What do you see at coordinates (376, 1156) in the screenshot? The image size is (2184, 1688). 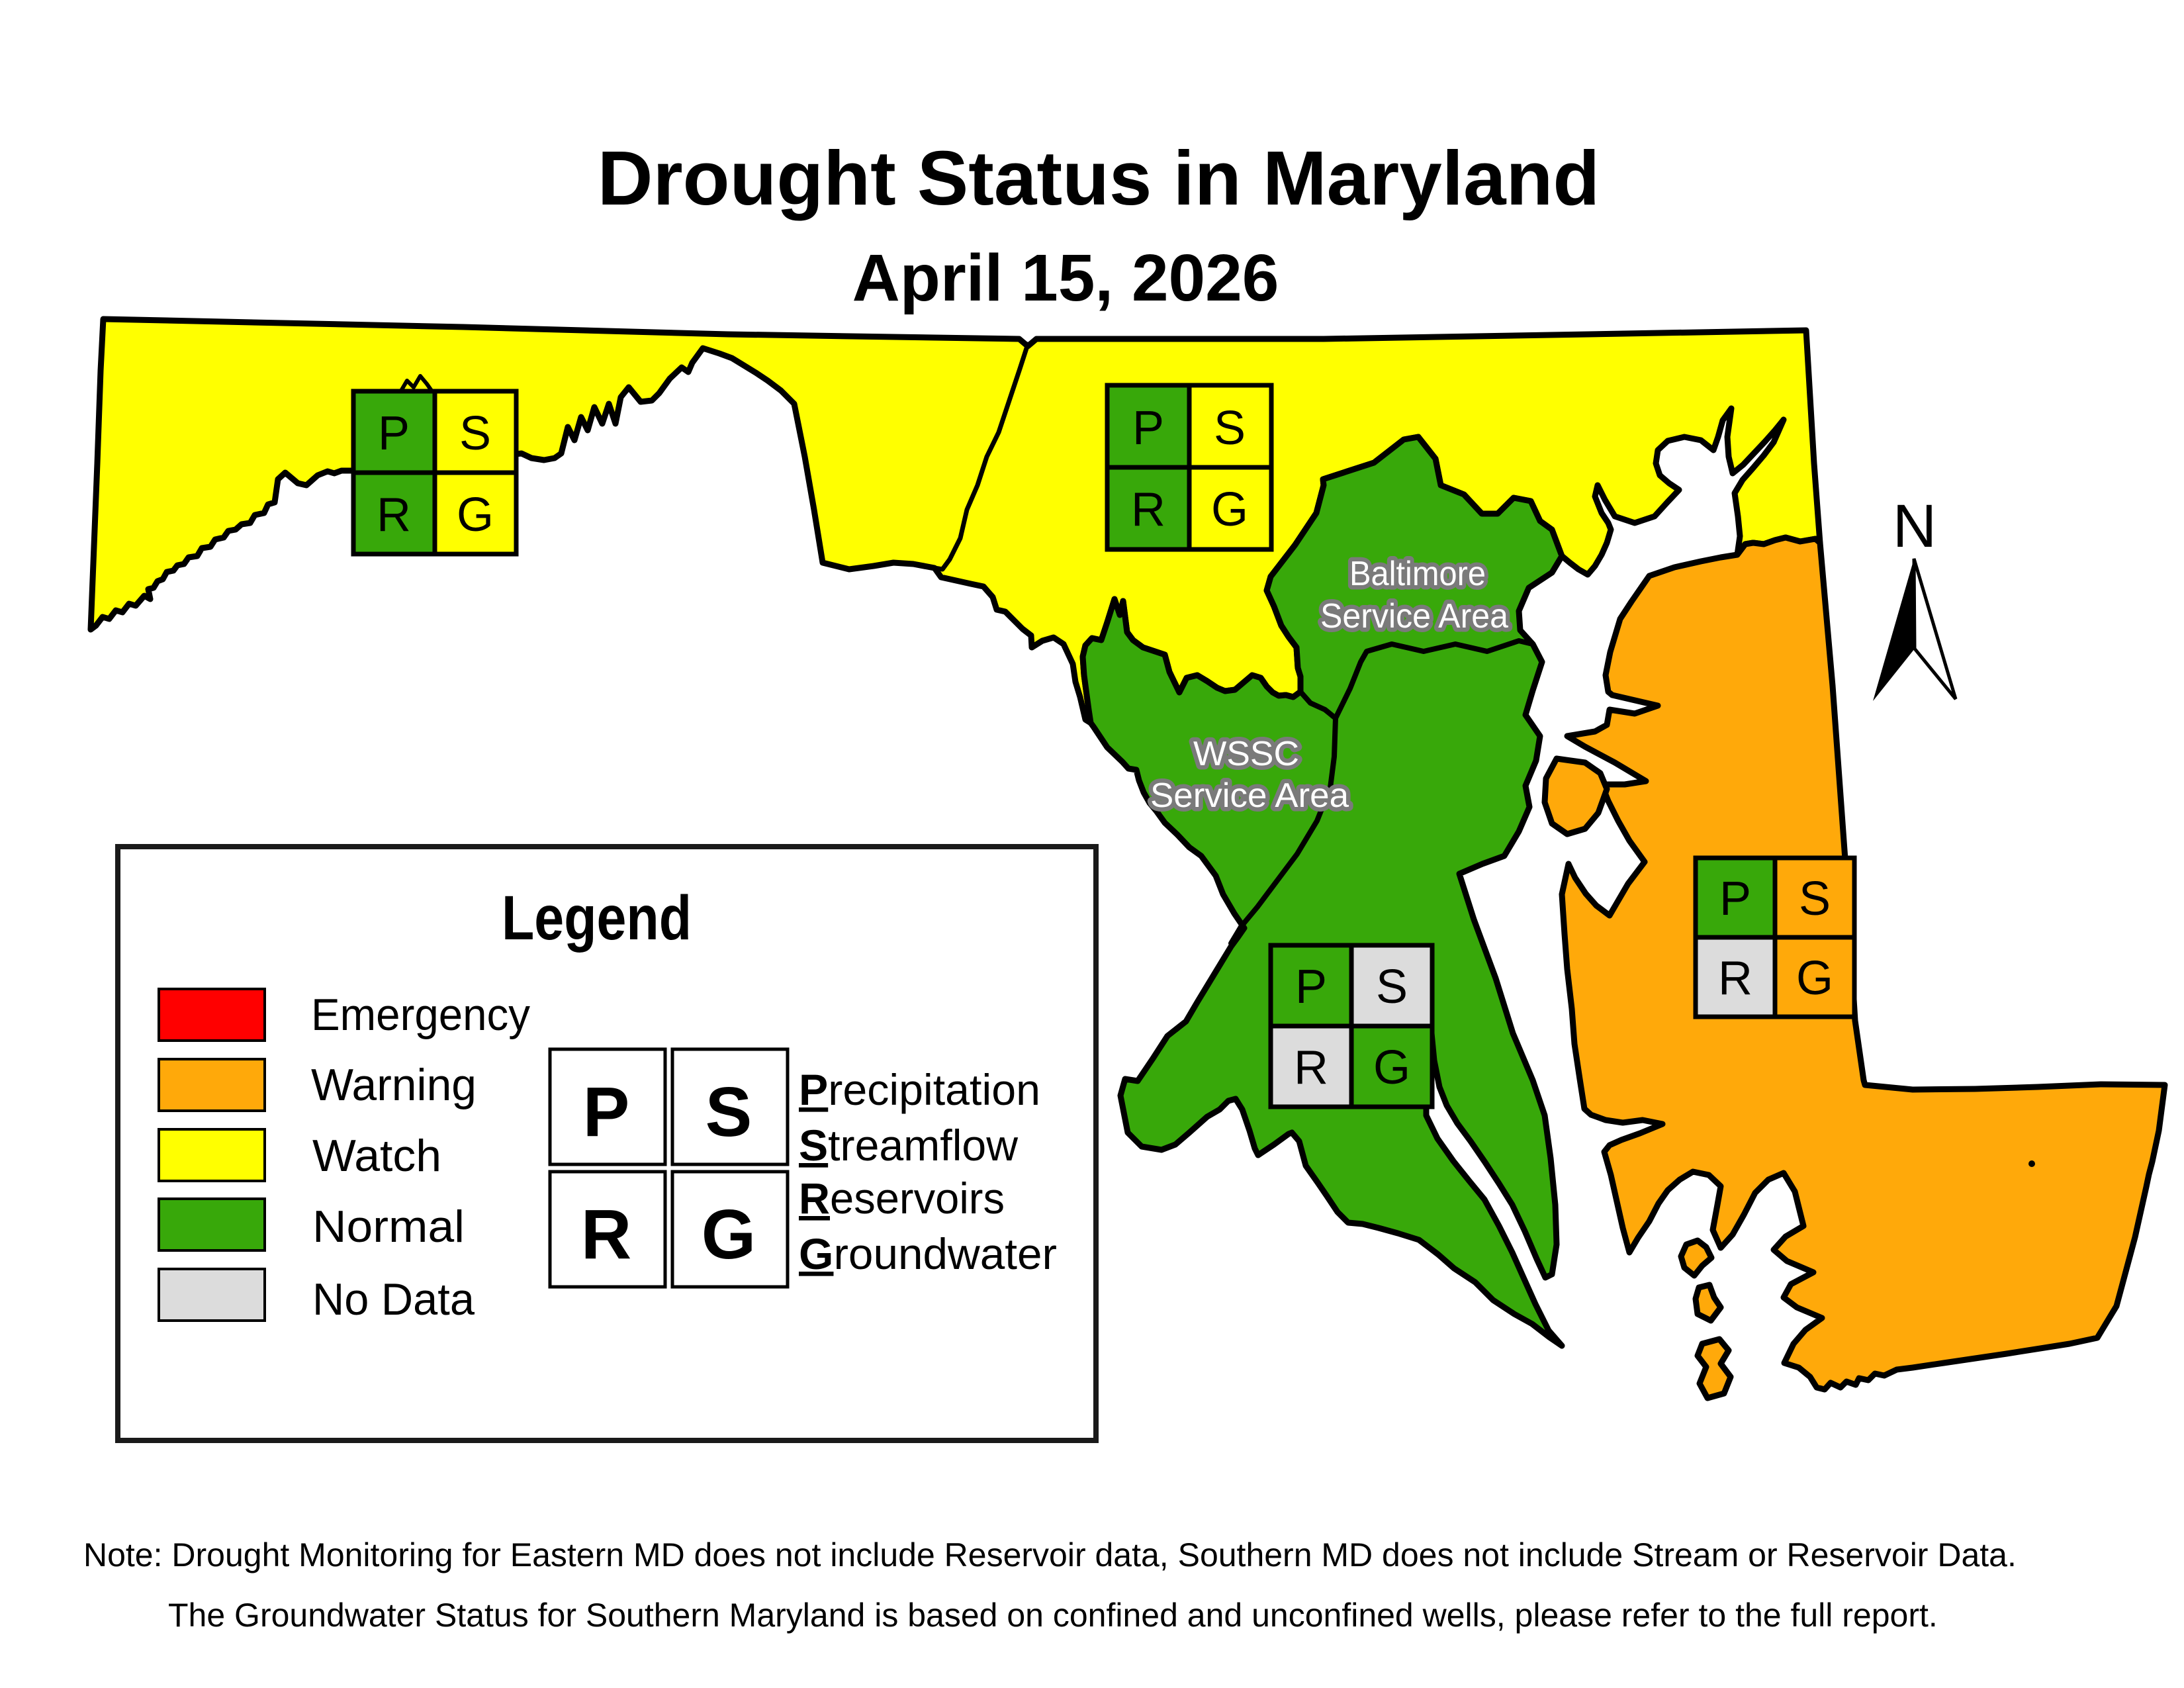 I see `svg-text: Watch` at bounding box center [376, 1156].